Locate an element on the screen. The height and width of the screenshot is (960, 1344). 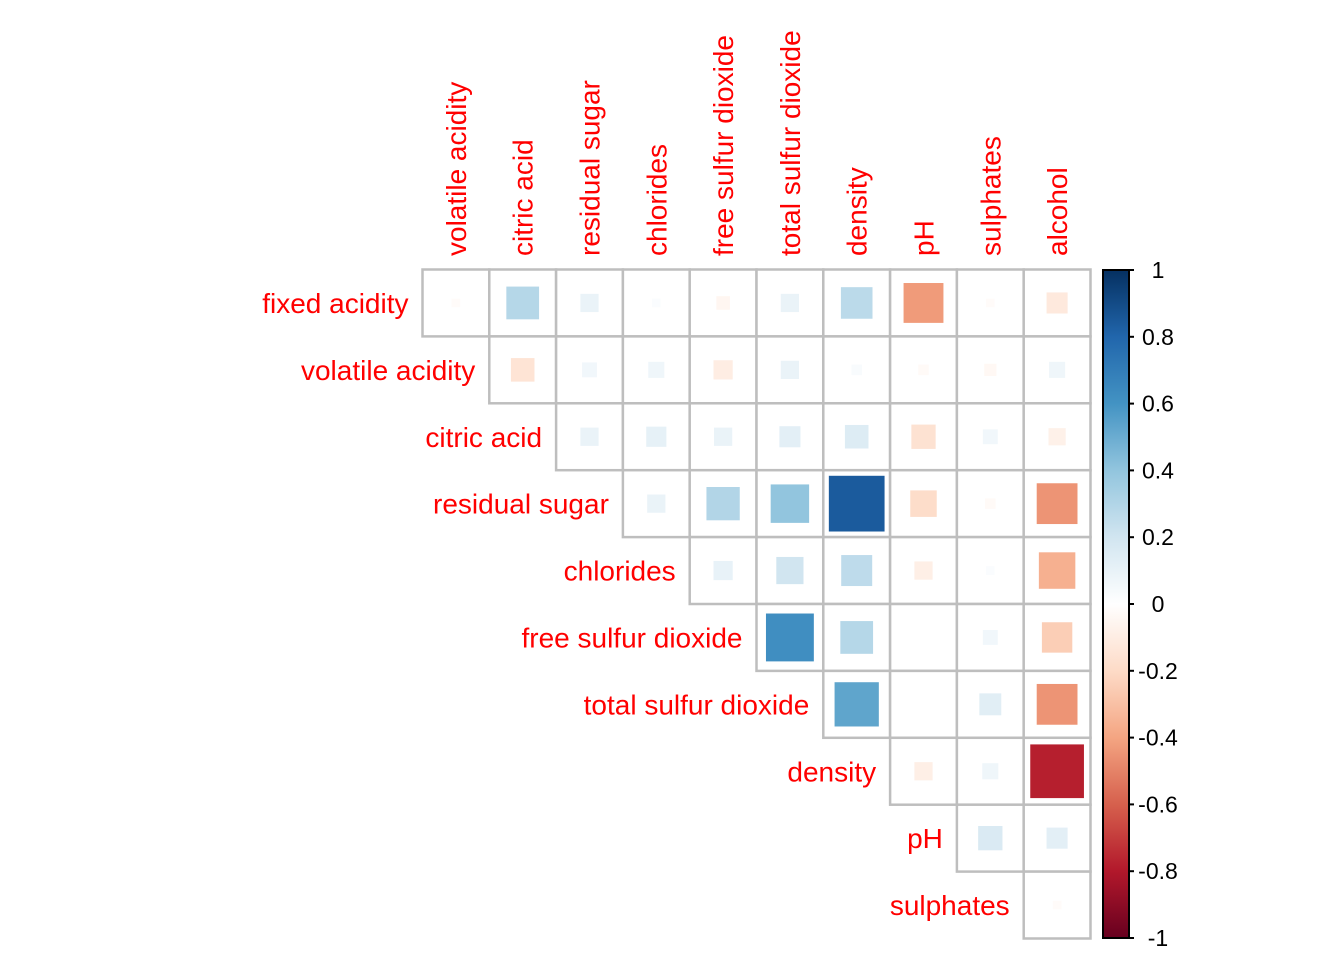
column-label: alcohol is located at coordinates (1057, 211).